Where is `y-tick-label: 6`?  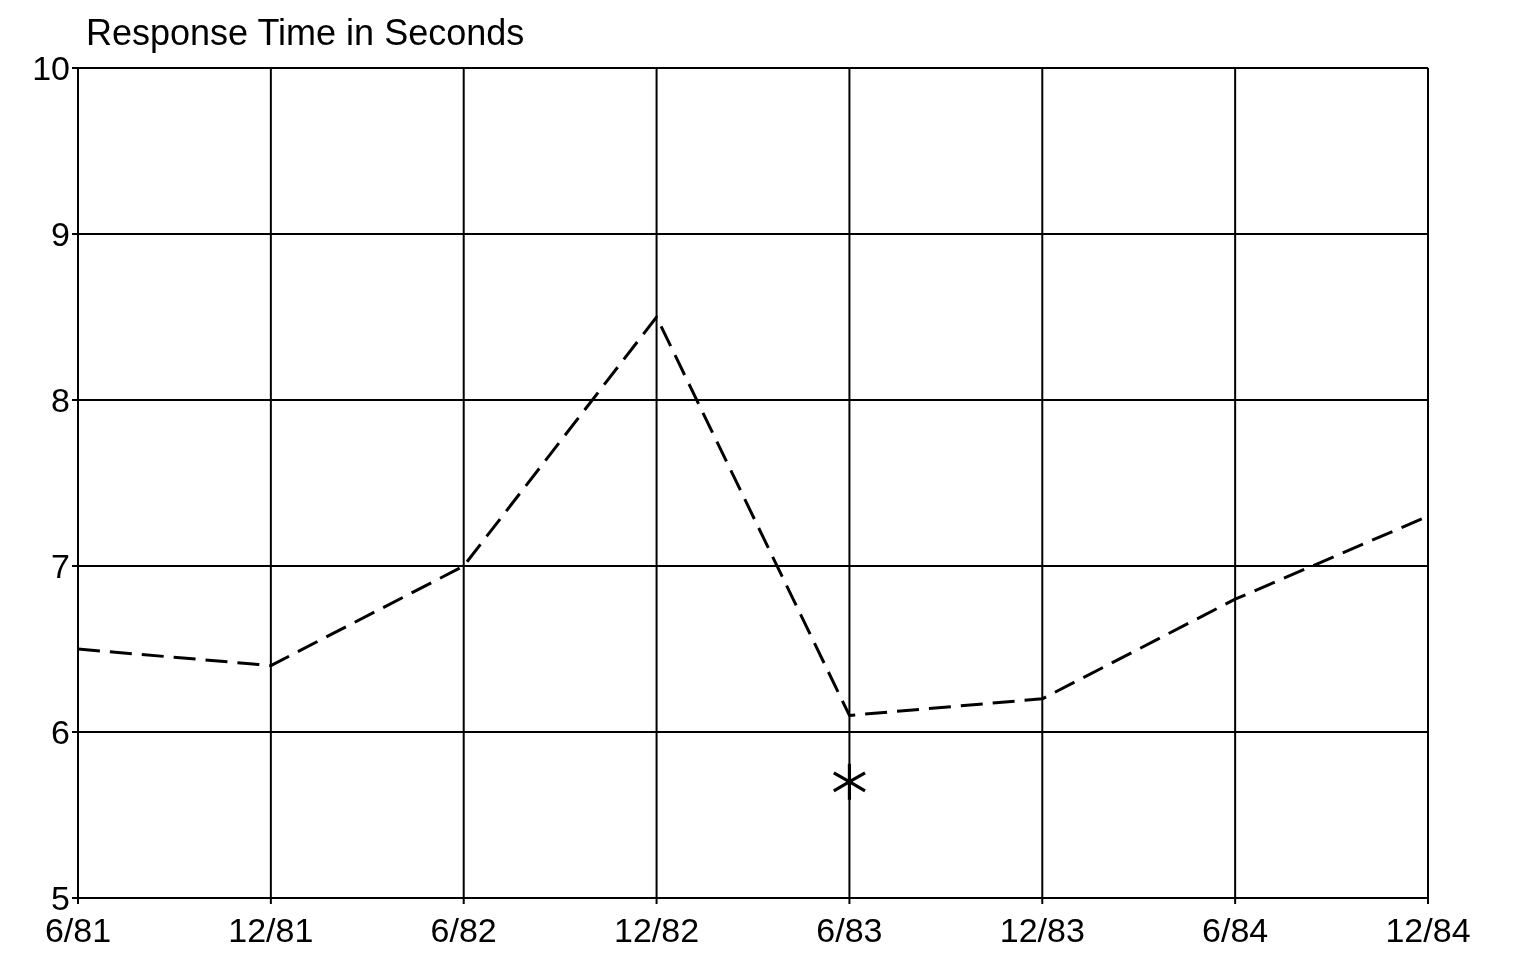 y-tick-label: 6 is located at coordinates (60, 732).